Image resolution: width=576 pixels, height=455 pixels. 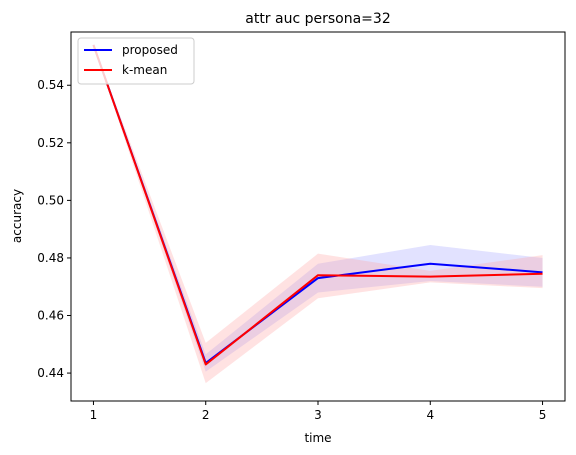 I want to click on chart-title: attr auc persona=32, so click(x=317, y=19).